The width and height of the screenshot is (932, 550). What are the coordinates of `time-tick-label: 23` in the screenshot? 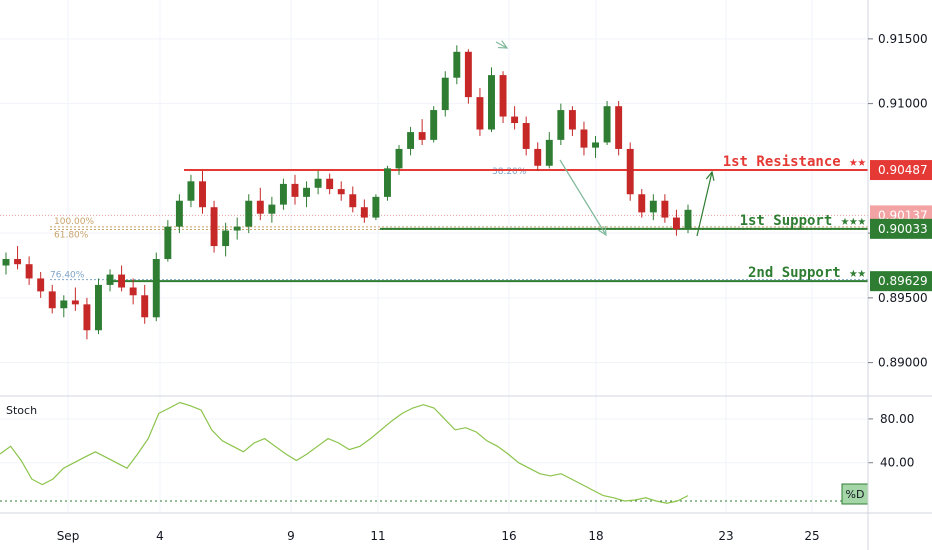 It's located at (725, 536).